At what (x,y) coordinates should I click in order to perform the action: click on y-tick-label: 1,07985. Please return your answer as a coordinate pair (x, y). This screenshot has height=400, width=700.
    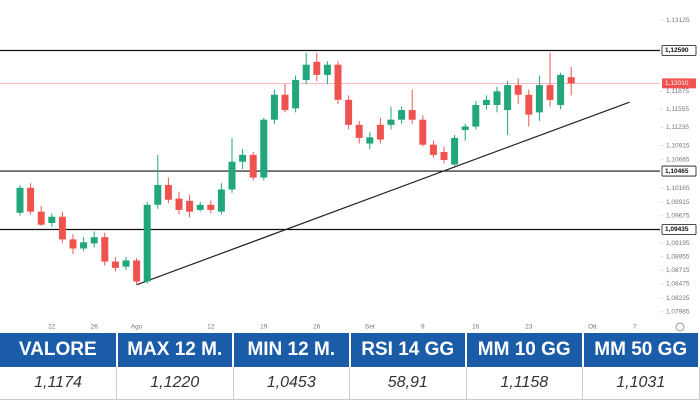
    Looking at the image, I should click on (678, 311).